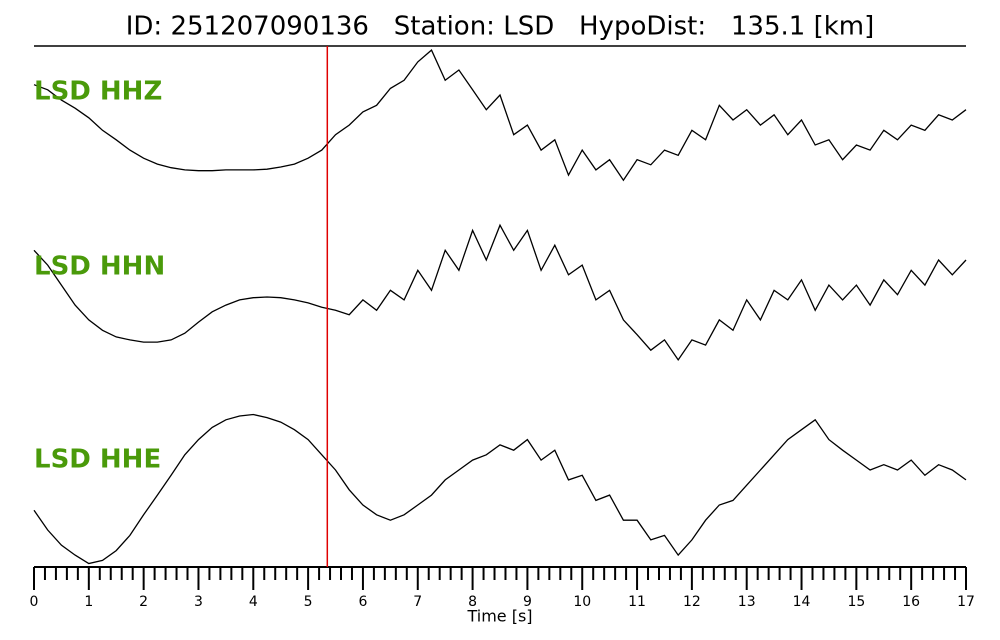 This screenshot has width=1000, height=640. What do you see at coordinates (802, 602) in the screenshot?
I see `x-tick-label: 14` at bounding box center [802, 602].